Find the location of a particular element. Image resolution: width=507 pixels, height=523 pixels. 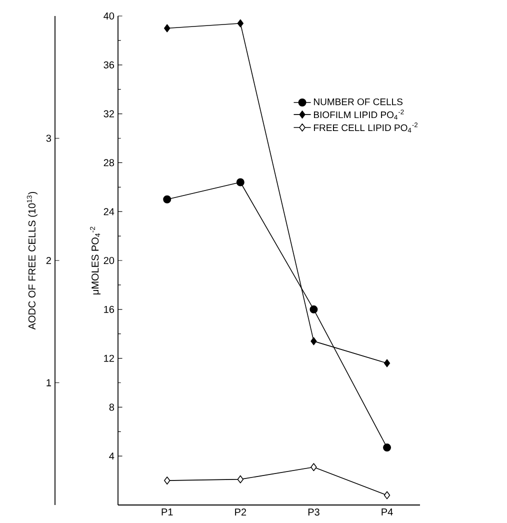

y2-tick-label: 2 is located at coordinates (48, 260).